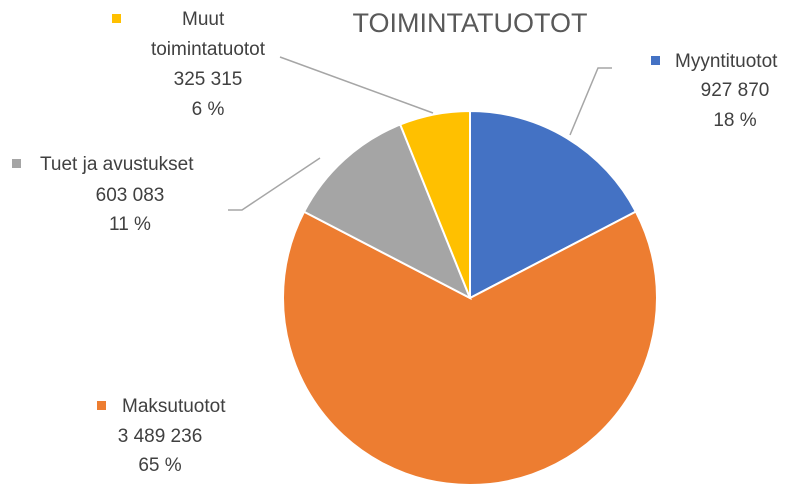 Image resolution: width=806 pixels, height=486 pixels. What do you see at coordinates (130, 195) in the screenshot?
I see `data-label-value: 603 083` at bounding box center [130, 195].